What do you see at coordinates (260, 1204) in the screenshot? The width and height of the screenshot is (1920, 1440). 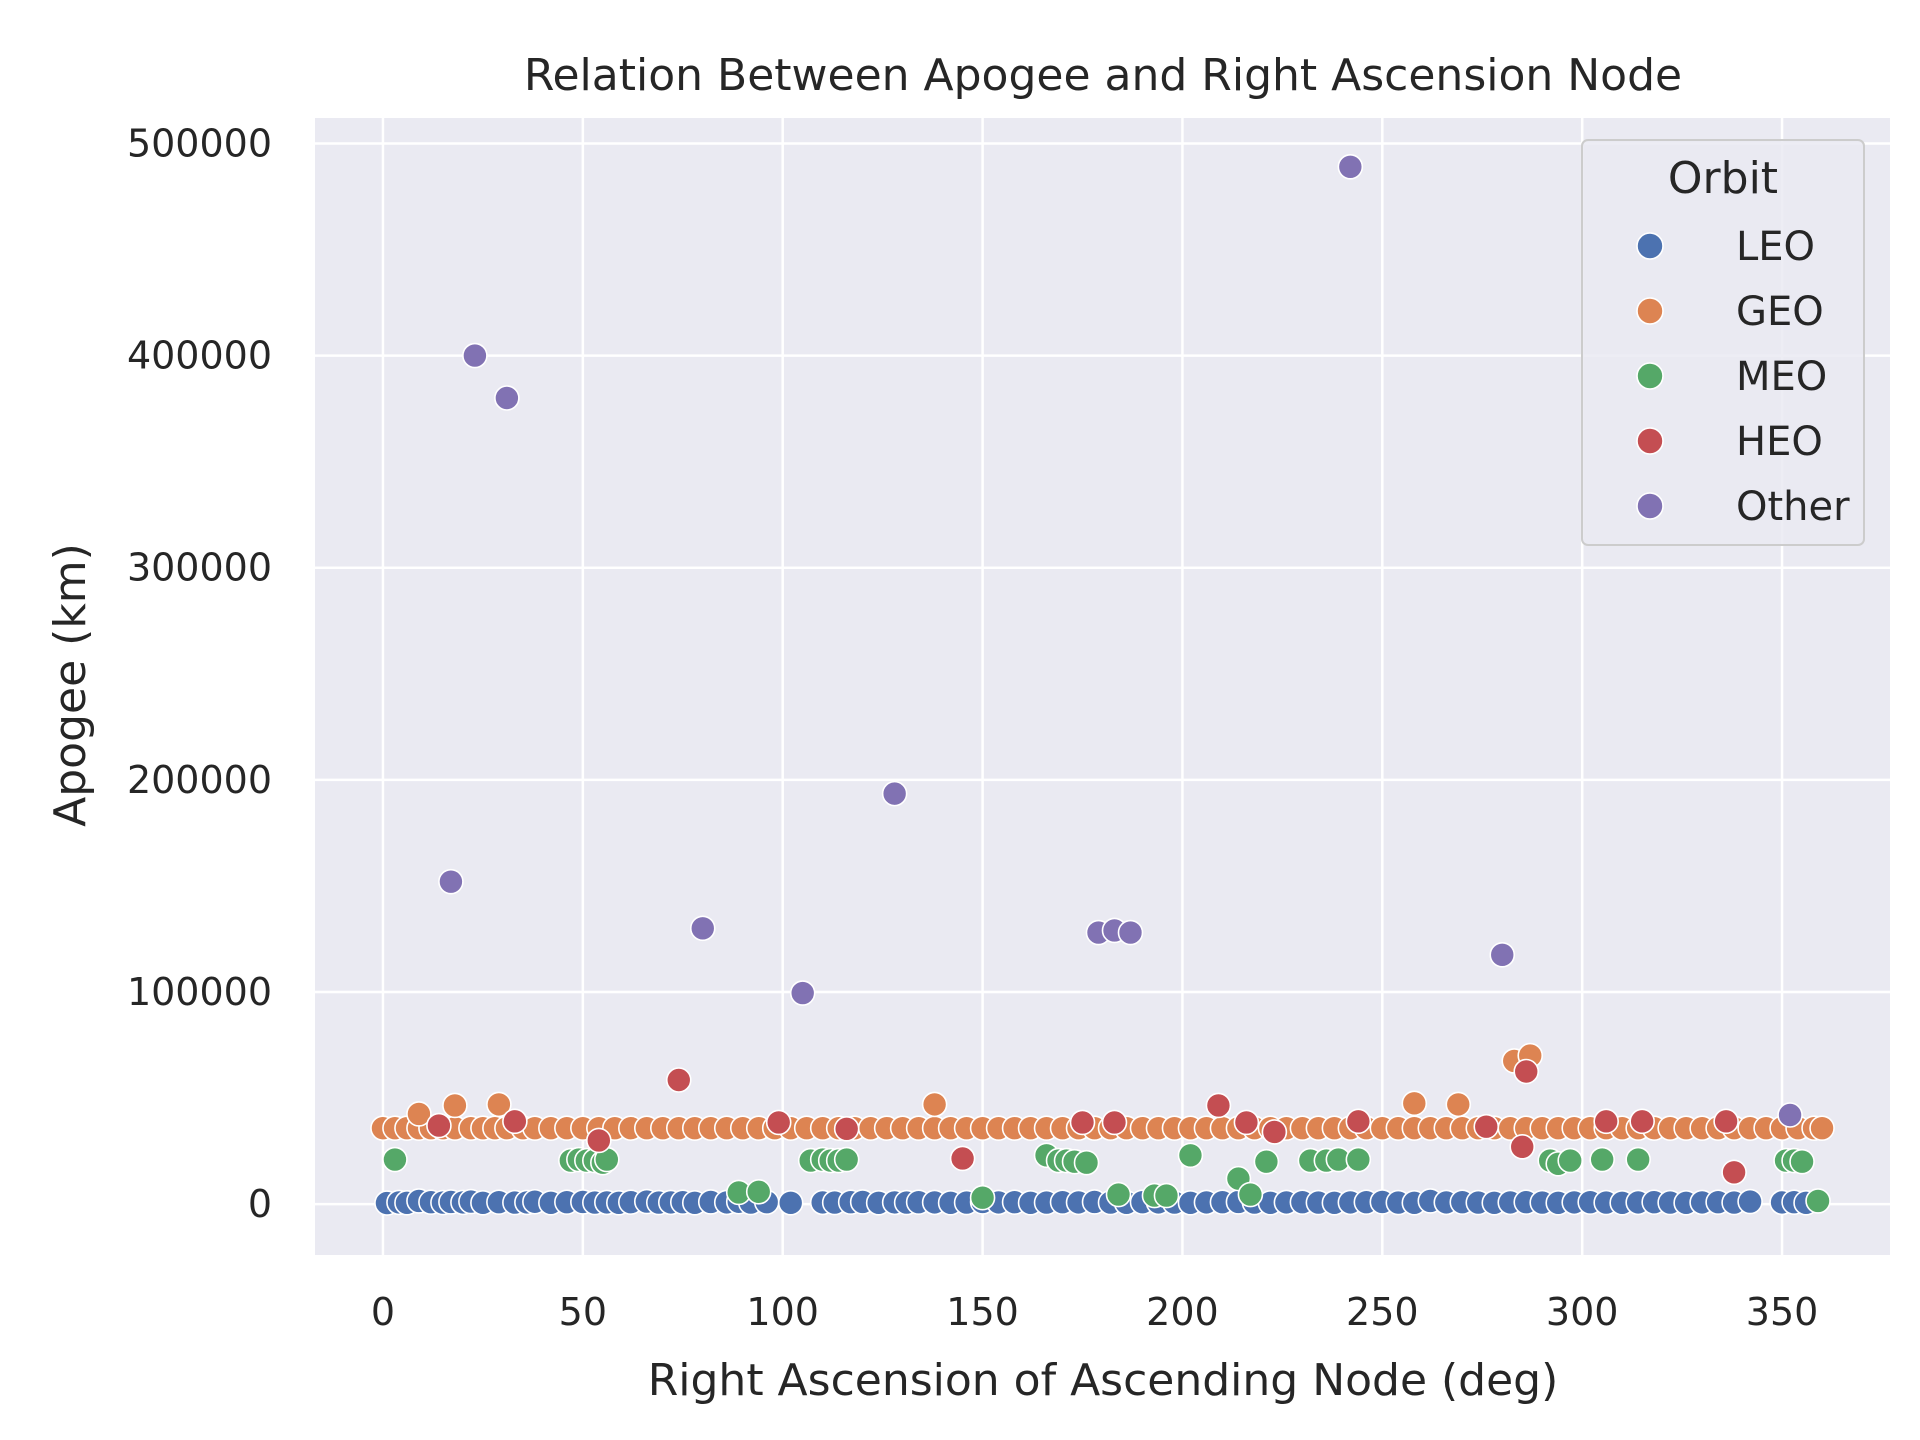 I see `y-tick-label: 0` at bounding box center [260, 1204].